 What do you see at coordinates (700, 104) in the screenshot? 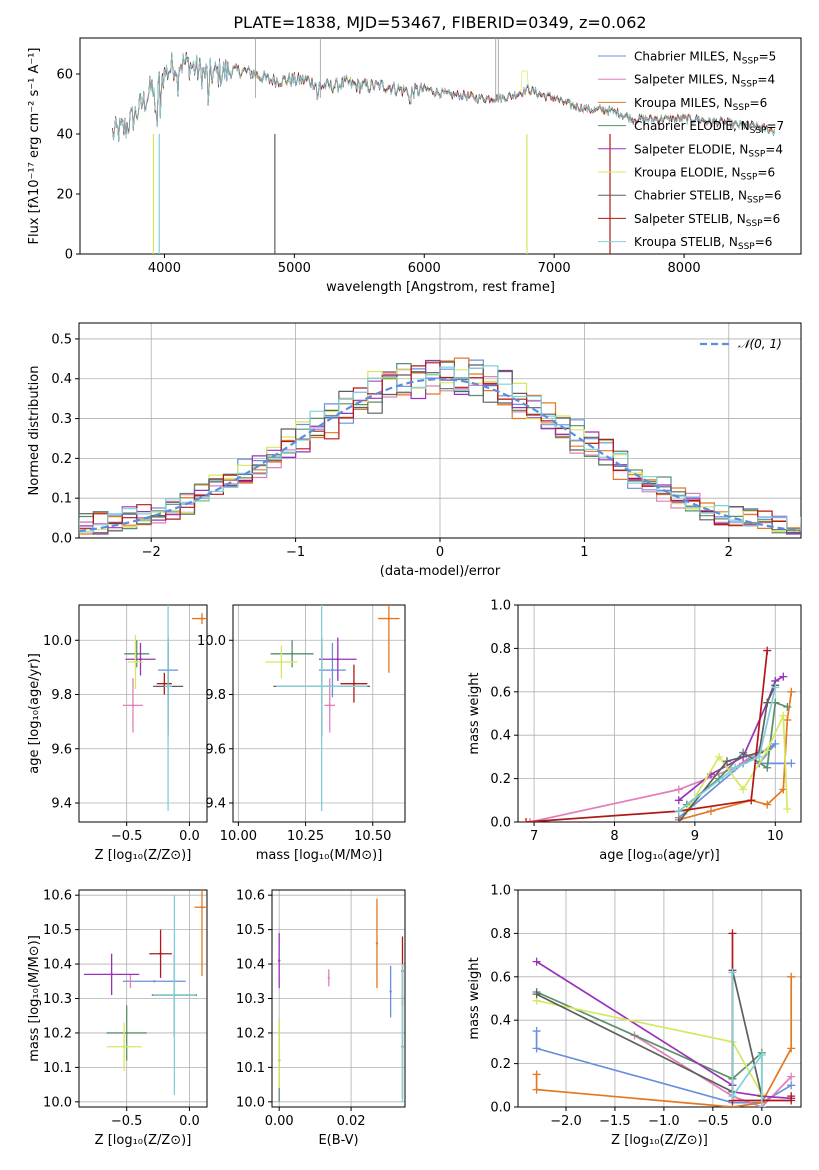
I see `legend-label: Kroupa MILES, NSSP=6` at bounding box center [700, 104].